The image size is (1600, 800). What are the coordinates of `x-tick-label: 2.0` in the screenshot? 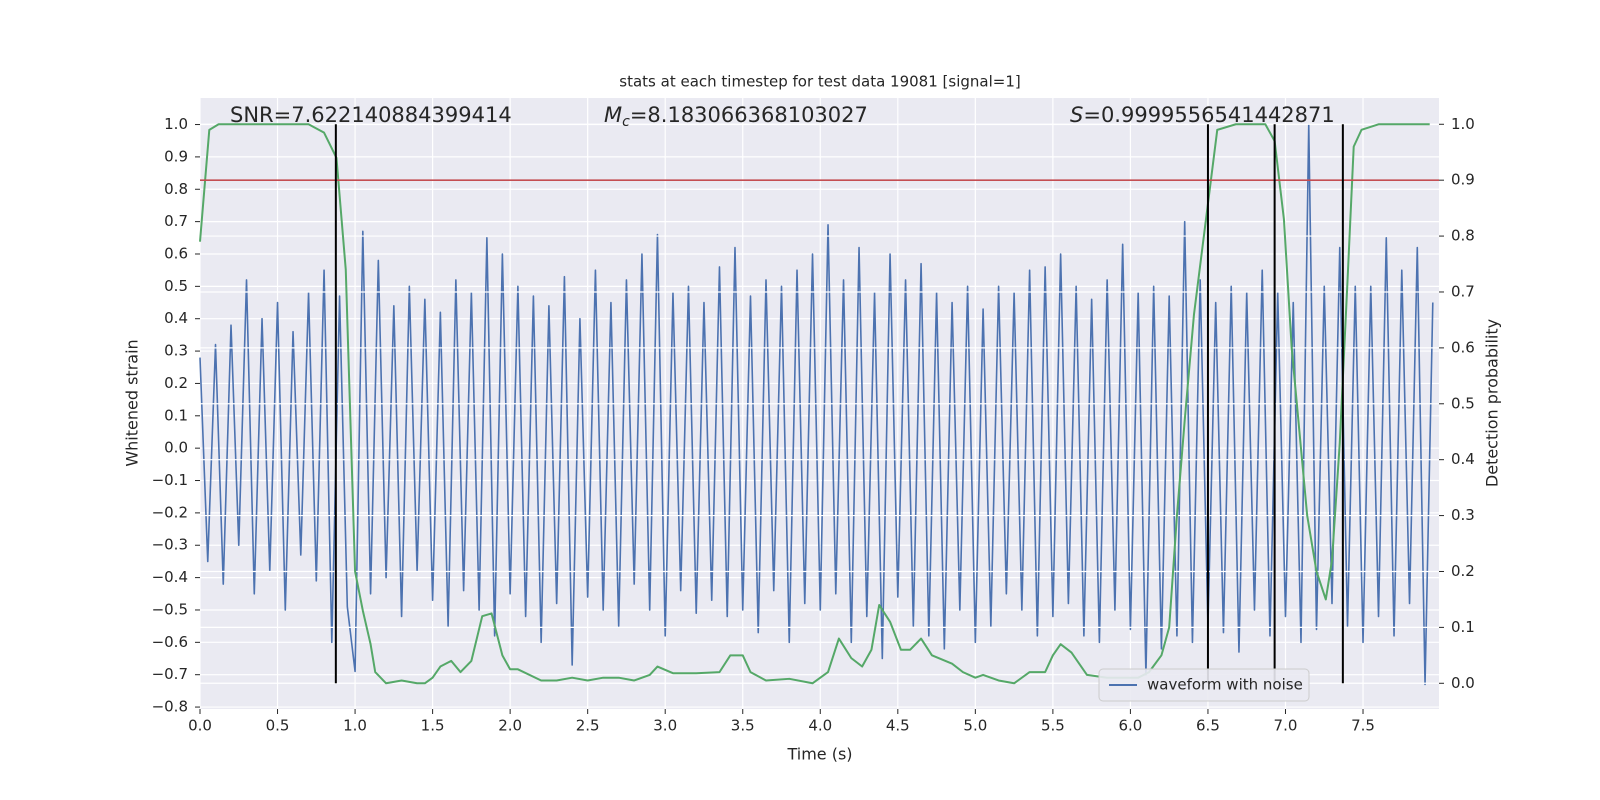 It's located at (510, 726).